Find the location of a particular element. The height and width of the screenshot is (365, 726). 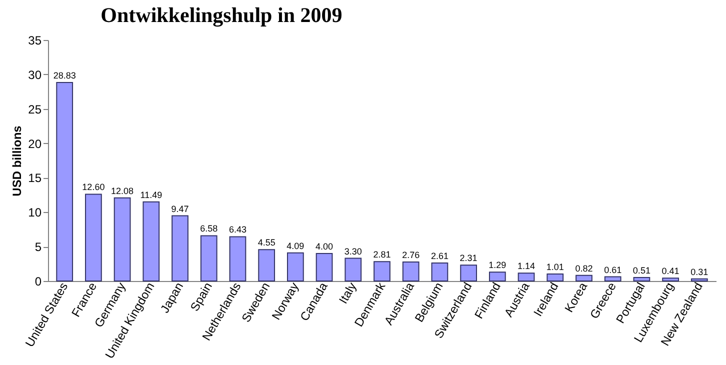

data-label: 12.08 is located at coordinates (122, 191).